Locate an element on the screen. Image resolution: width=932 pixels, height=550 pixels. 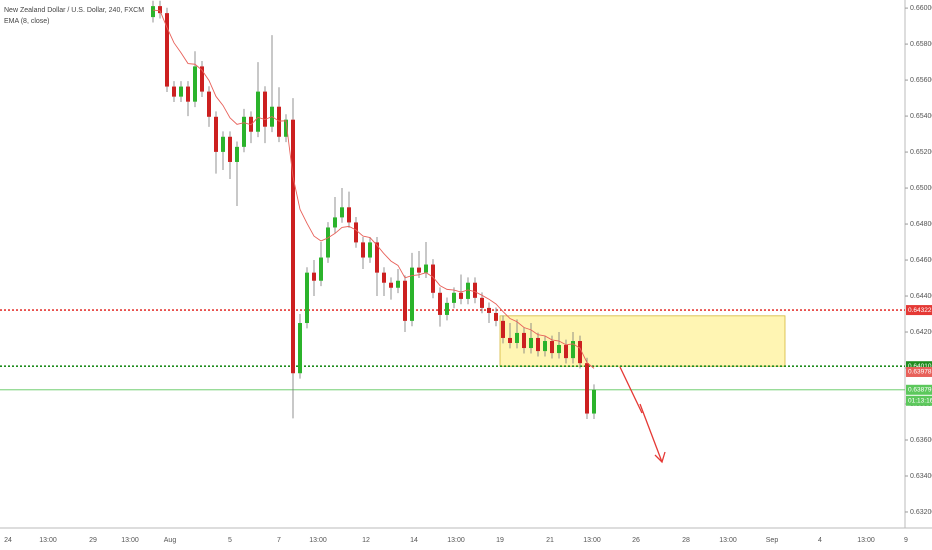
x-tick-label: 12 is located at coordinates (366, 540).